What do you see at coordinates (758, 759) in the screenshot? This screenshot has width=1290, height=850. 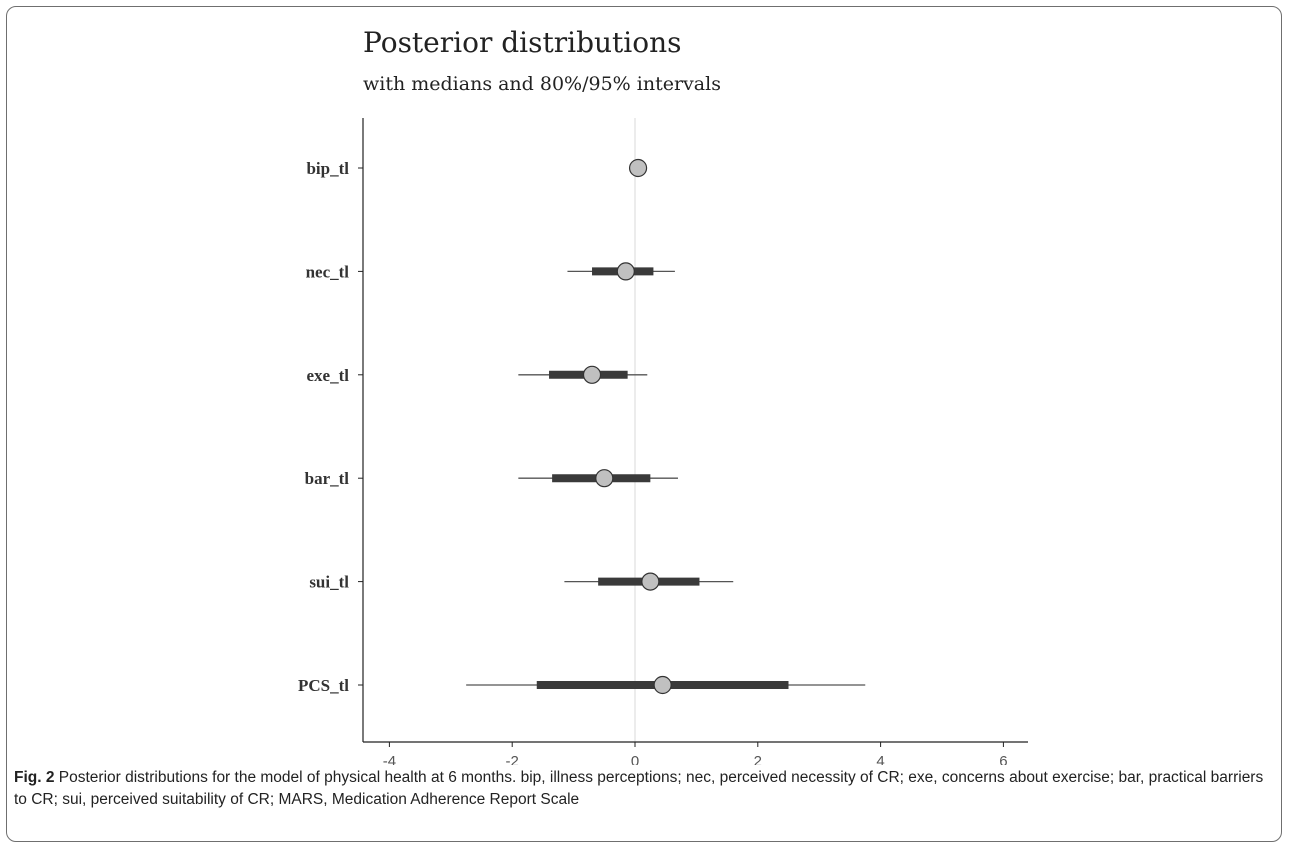 I see `x-tick-label: 2` at bounding box center [758, 759].